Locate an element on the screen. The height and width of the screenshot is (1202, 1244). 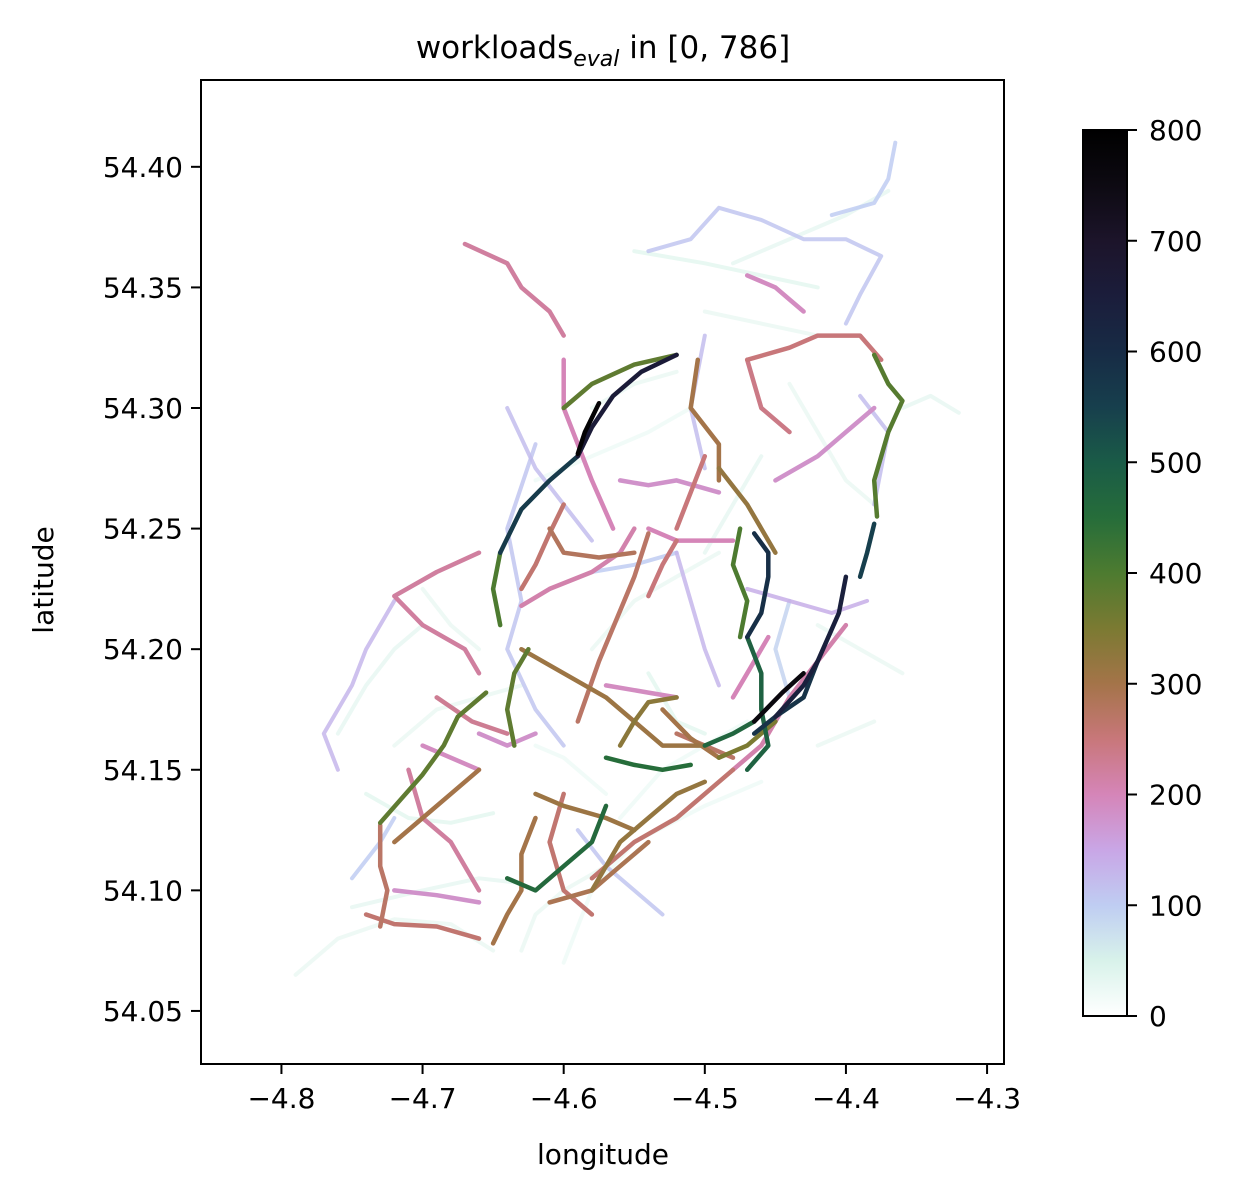
x-axis-label: longitude is located at coordinates (603, 1154).